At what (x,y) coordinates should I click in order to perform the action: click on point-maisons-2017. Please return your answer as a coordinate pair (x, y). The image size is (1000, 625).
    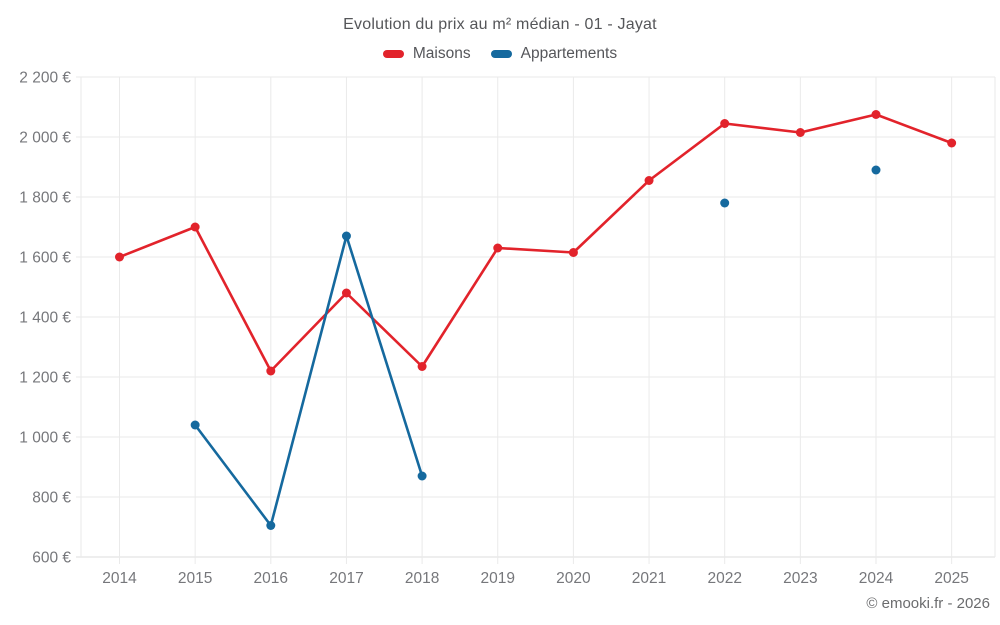
    Looking at the image, I should click on (346, 293).